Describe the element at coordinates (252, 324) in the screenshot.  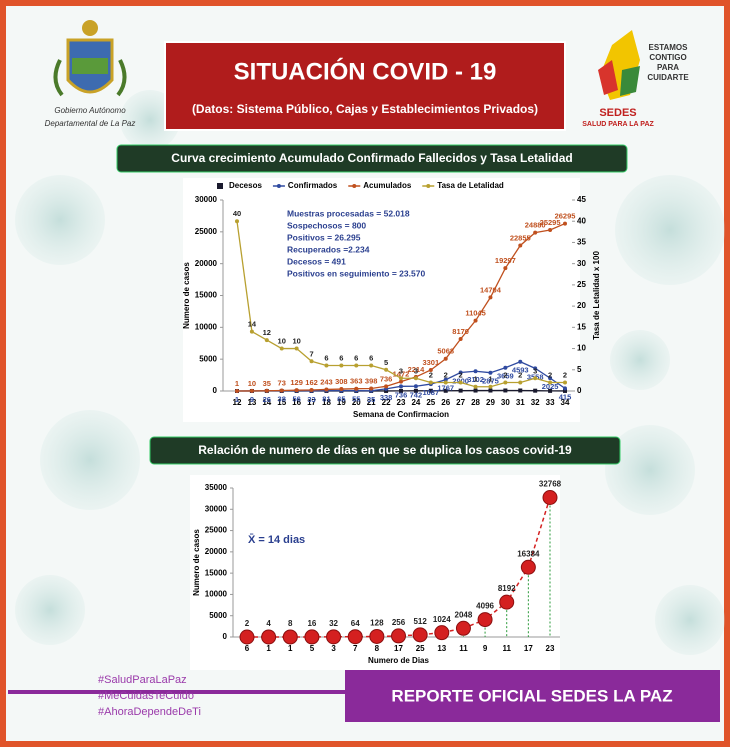
I see `data-label: 14` at that location.